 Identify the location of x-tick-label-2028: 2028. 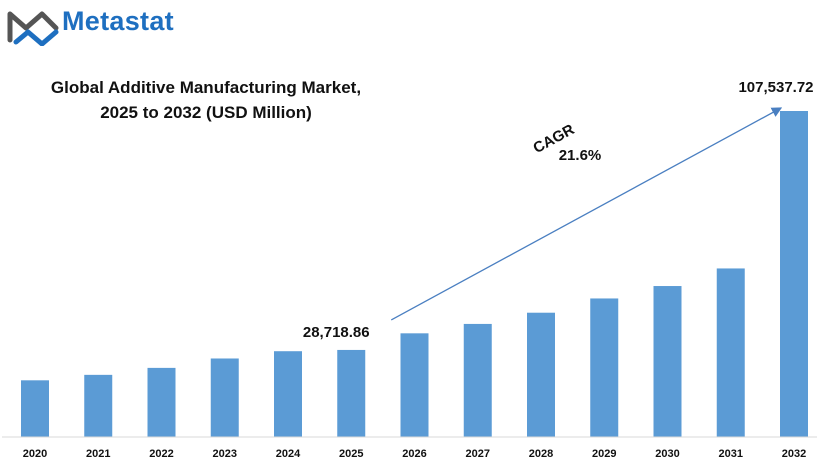
(541, 454).